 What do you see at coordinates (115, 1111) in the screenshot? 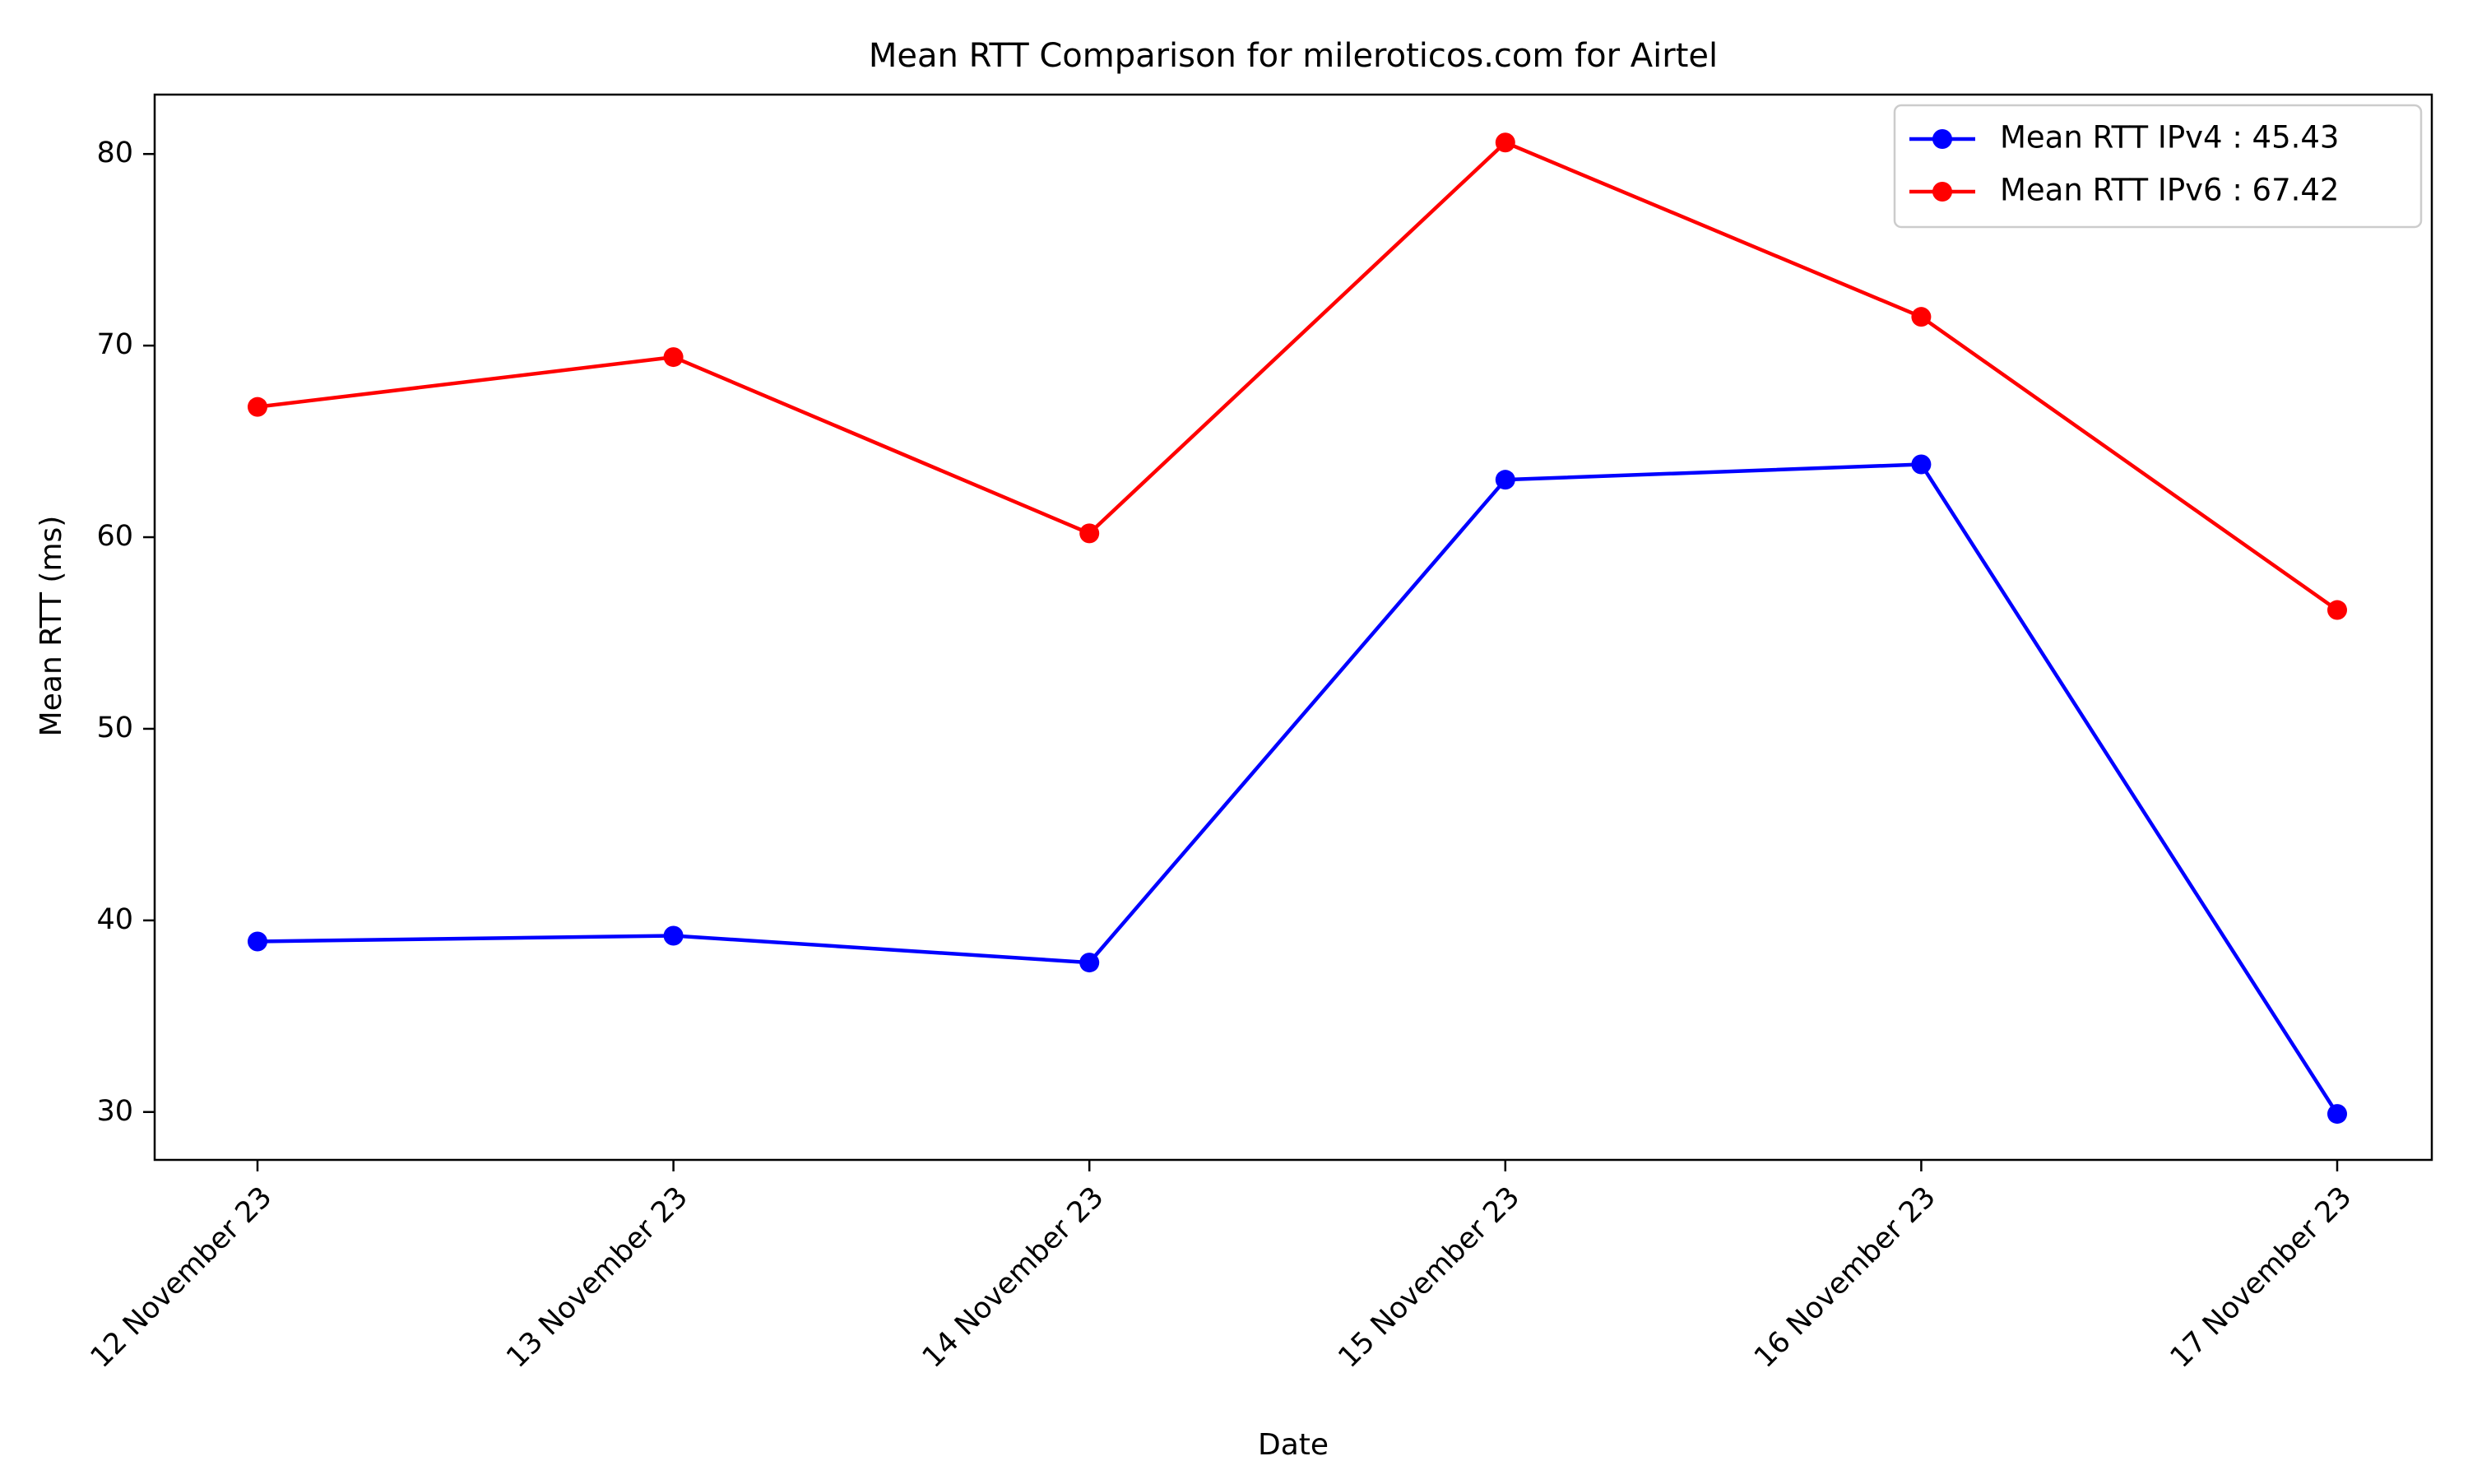
I see `y-tick-label: 30` at bounding box center [115, 1111].